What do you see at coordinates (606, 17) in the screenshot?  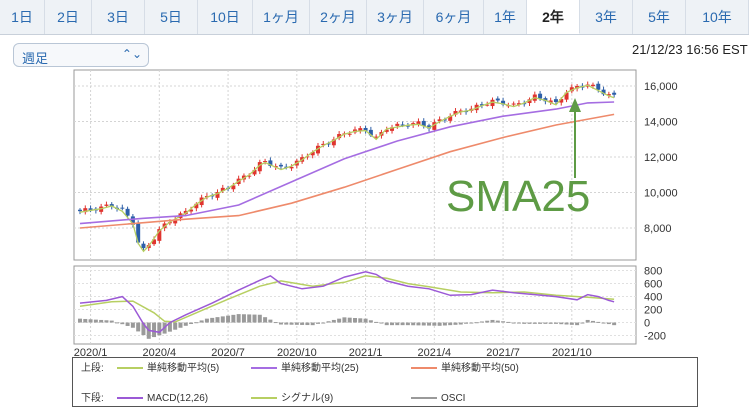 I see `tab-12: 3年` at bounding box center [606, 17].